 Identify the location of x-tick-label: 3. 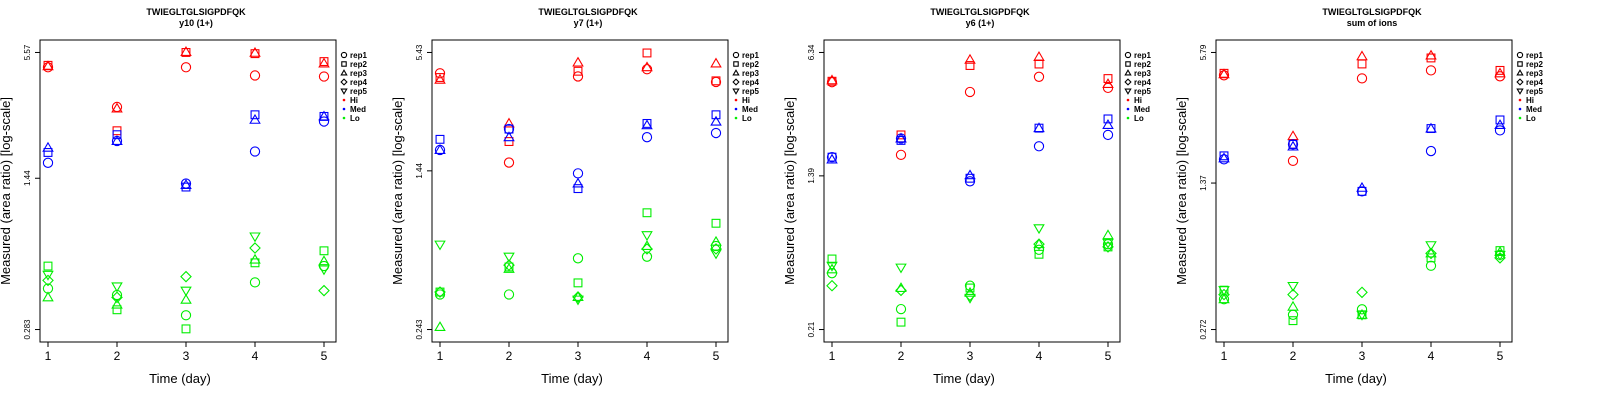
(1362, 356).